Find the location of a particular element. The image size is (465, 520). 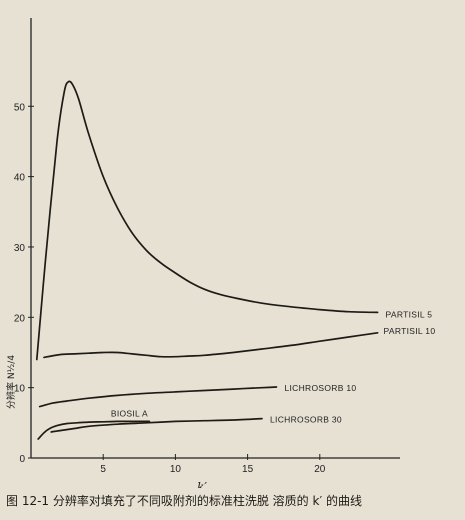

x-tick-label-15: 15 is located at coordinates (248, 469).